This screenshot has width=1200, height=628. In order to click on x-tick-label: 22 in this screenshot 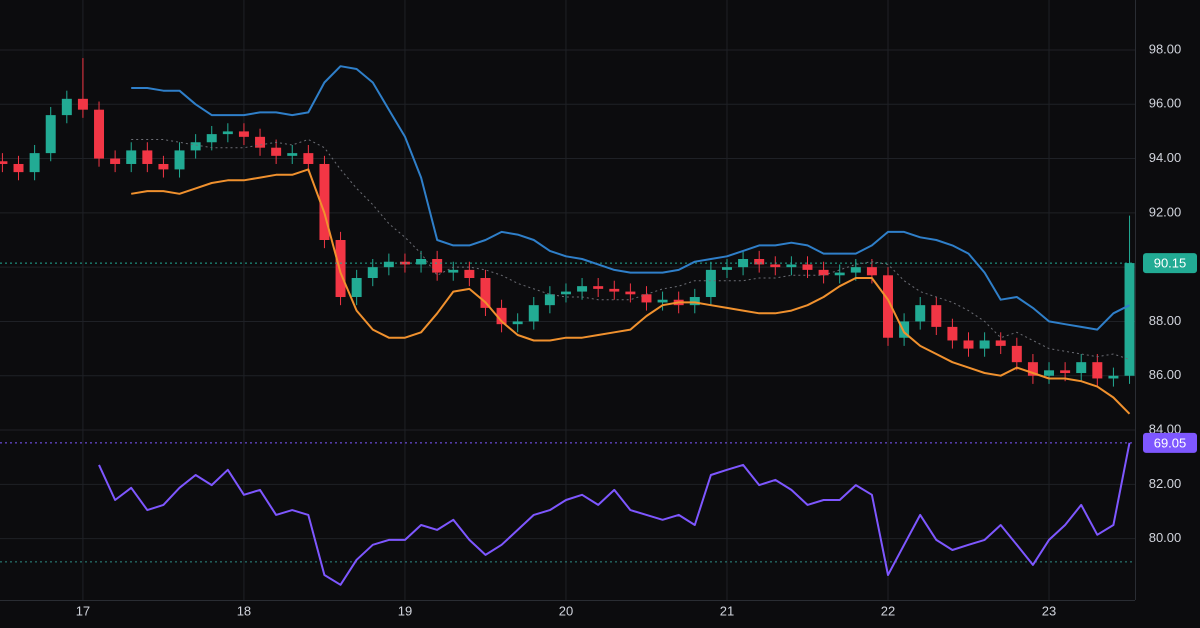, I will do `click(888, 610)`.